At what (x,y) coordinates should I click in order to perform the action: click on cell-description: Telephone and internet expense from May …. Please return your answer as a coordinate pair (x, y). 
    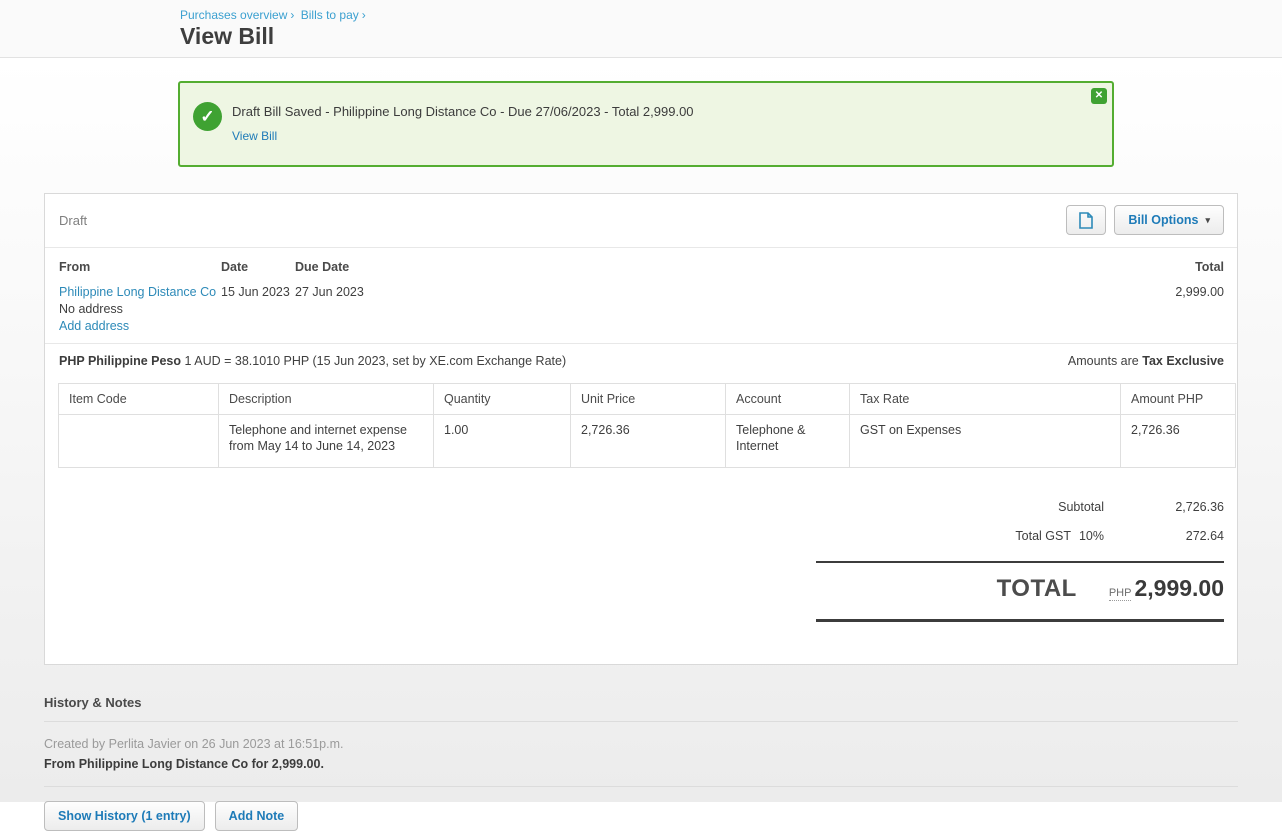
    Looking at the image, I should click on (326, 441).